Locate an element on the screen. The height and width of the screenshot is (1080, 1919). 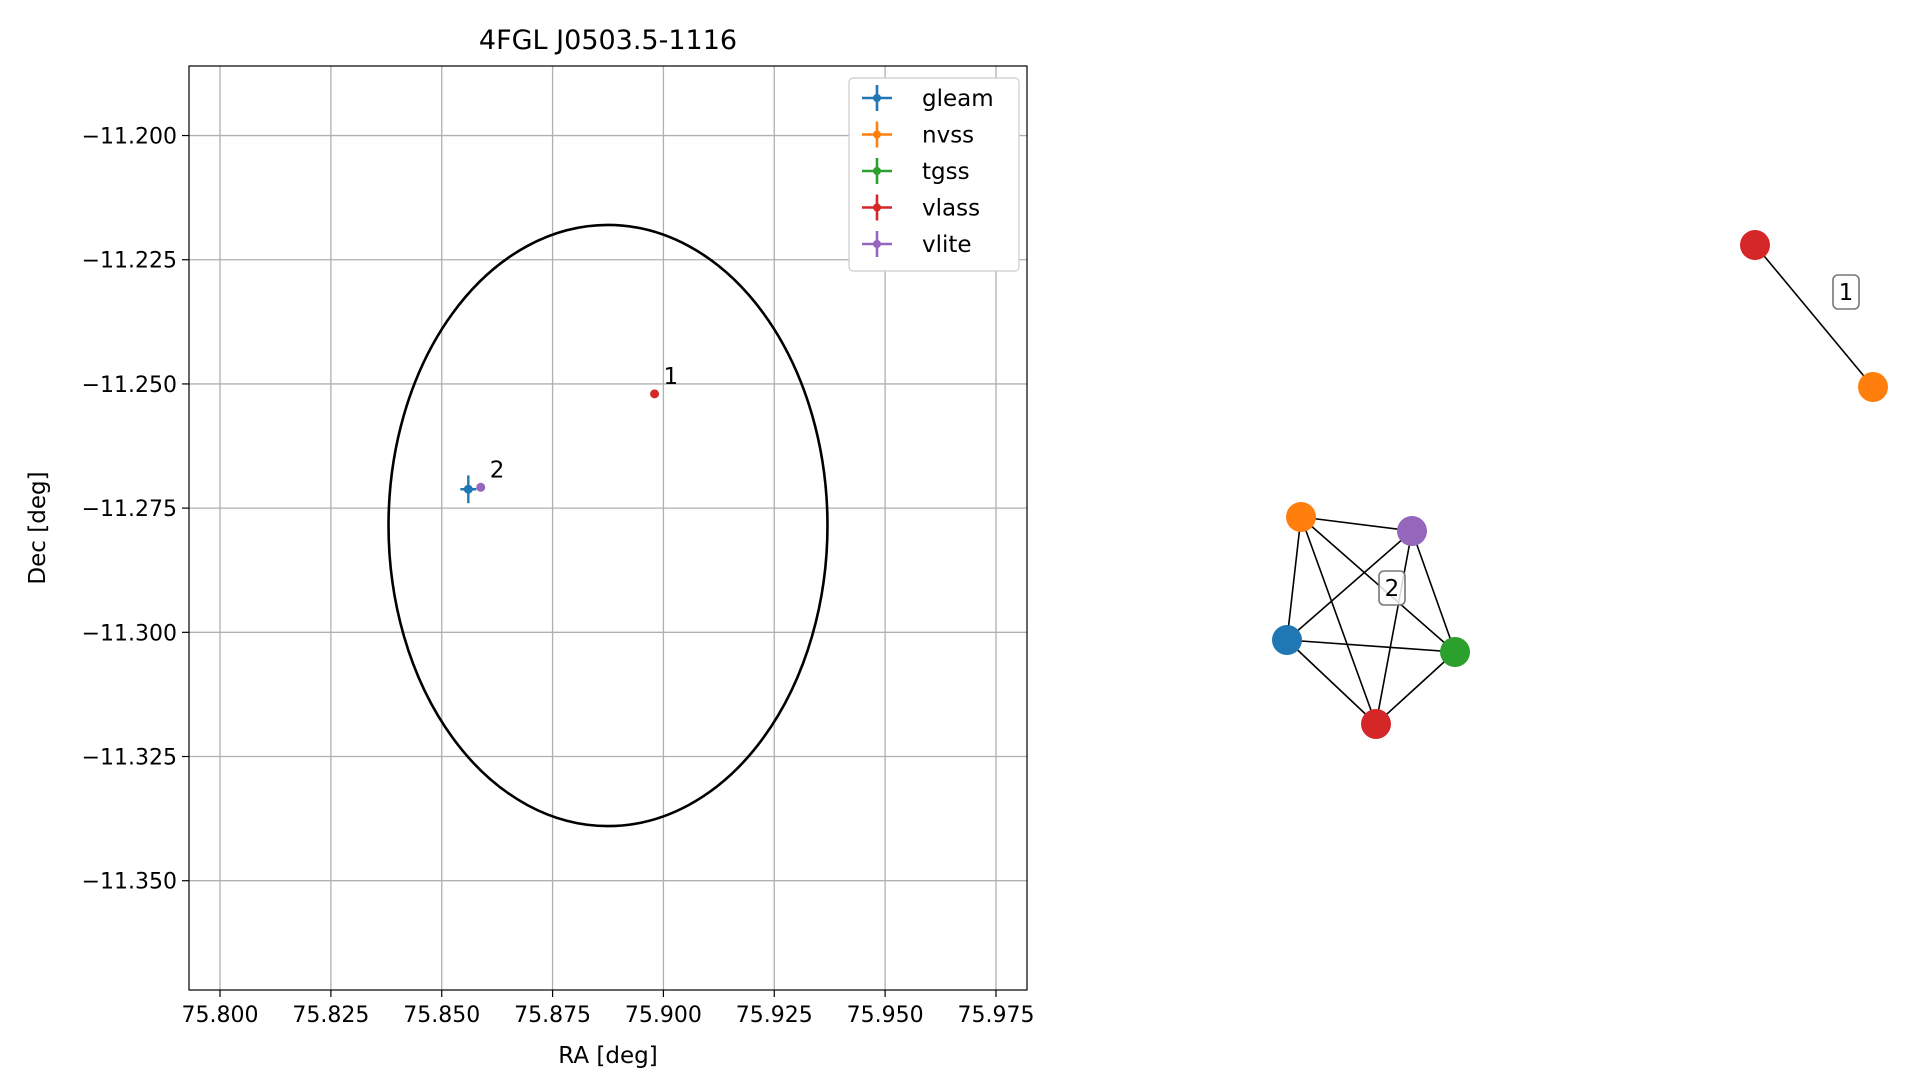
group-label-text: 2 is located at coordinates (1392, 589).